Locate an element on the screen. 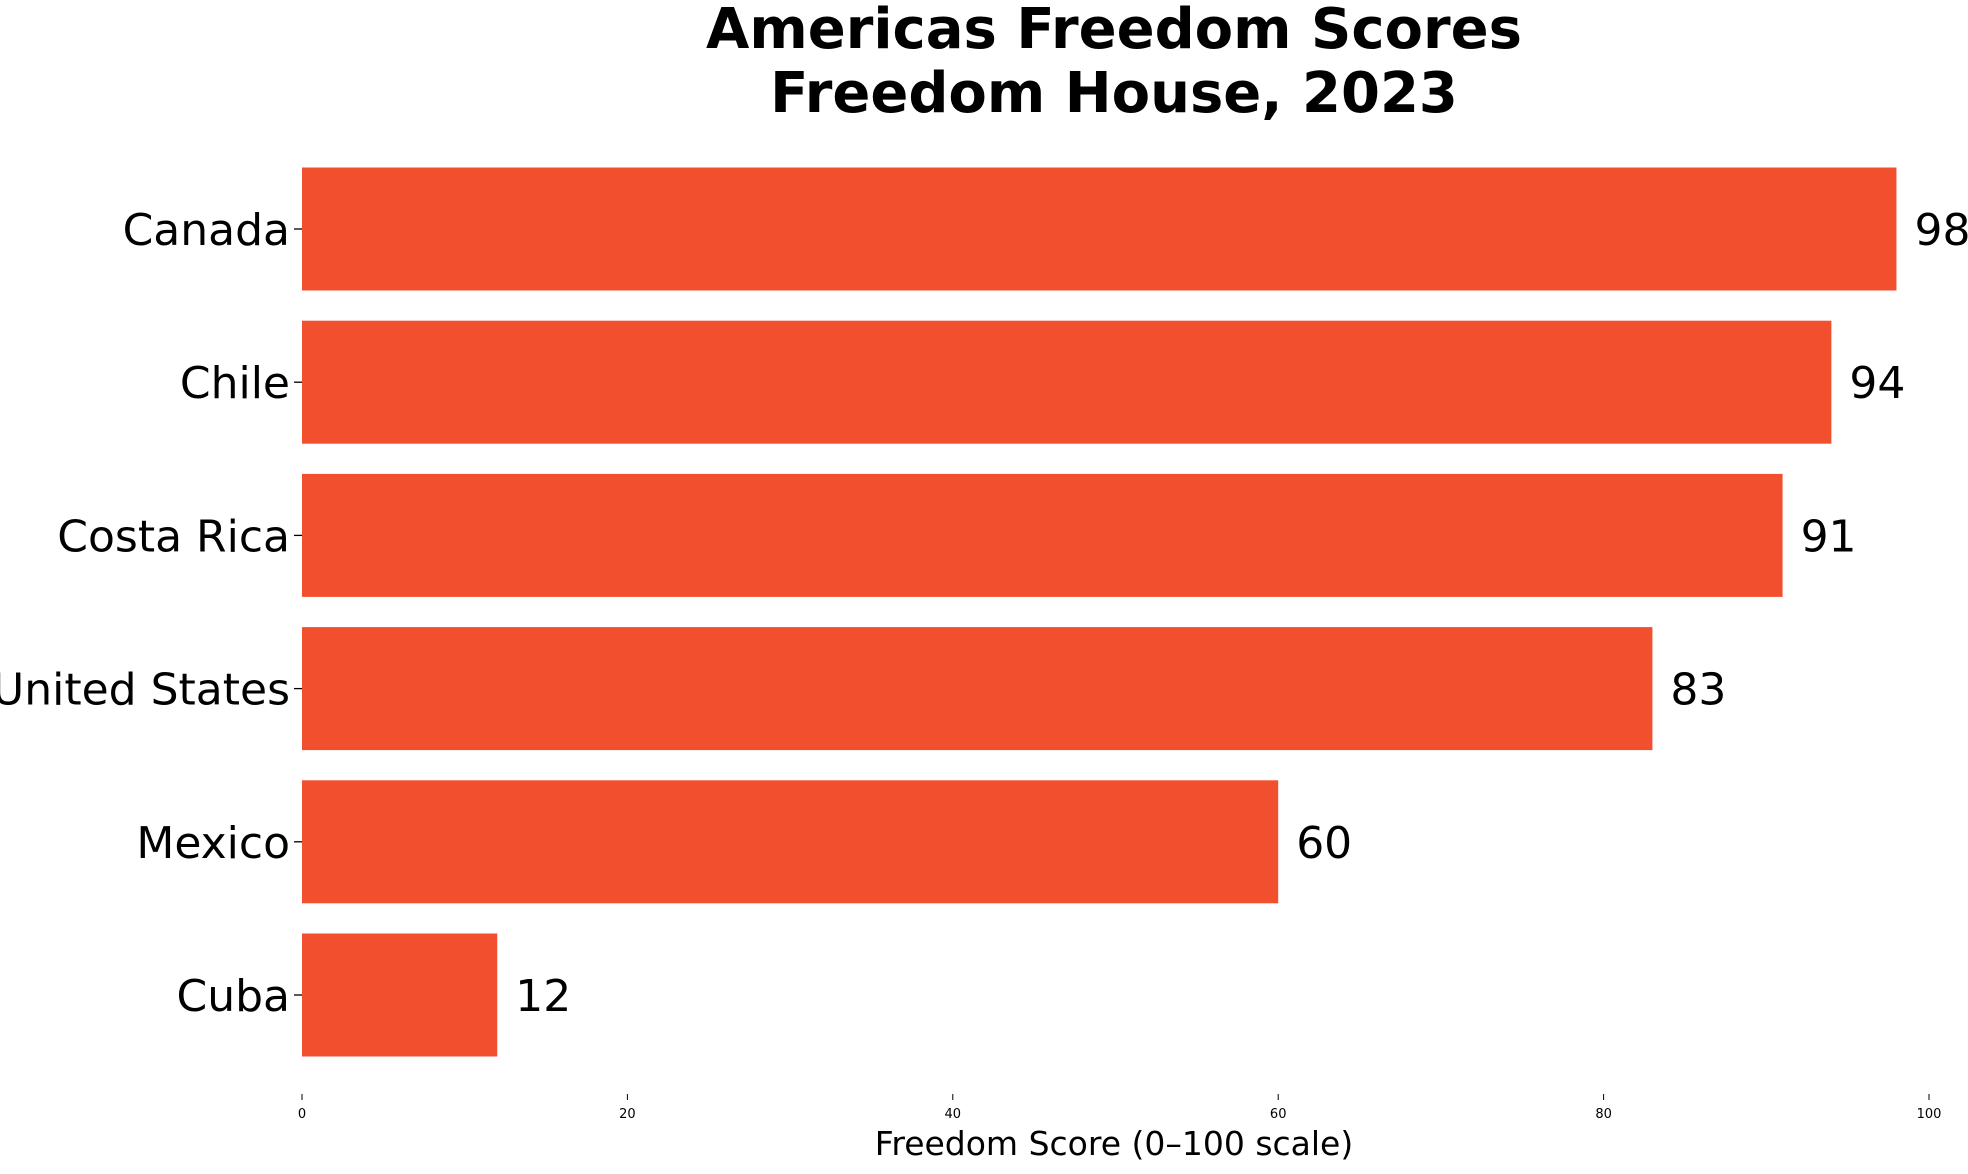  category-label: Mexico is located at coordinates (213, 843).